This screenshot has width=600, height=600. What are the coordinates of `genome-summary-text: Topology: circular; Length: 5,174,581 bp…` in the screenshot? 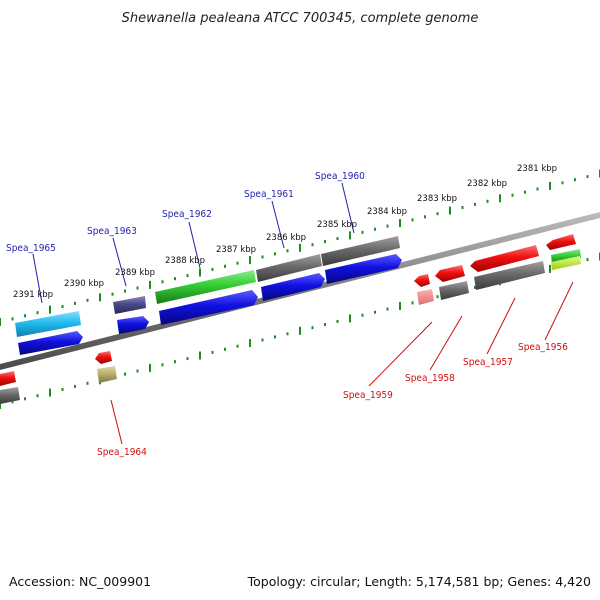 It's located at (419, 581).